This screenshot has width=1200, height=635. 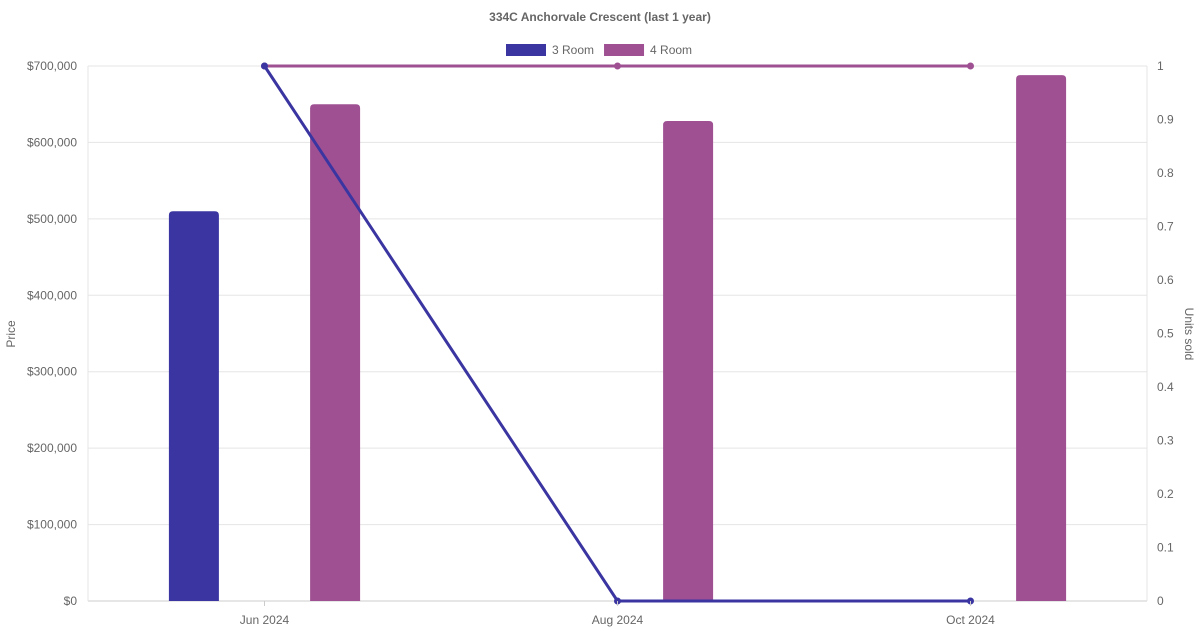 I want to click on y-tick-label: $300,000, so click(x=52, y=372).